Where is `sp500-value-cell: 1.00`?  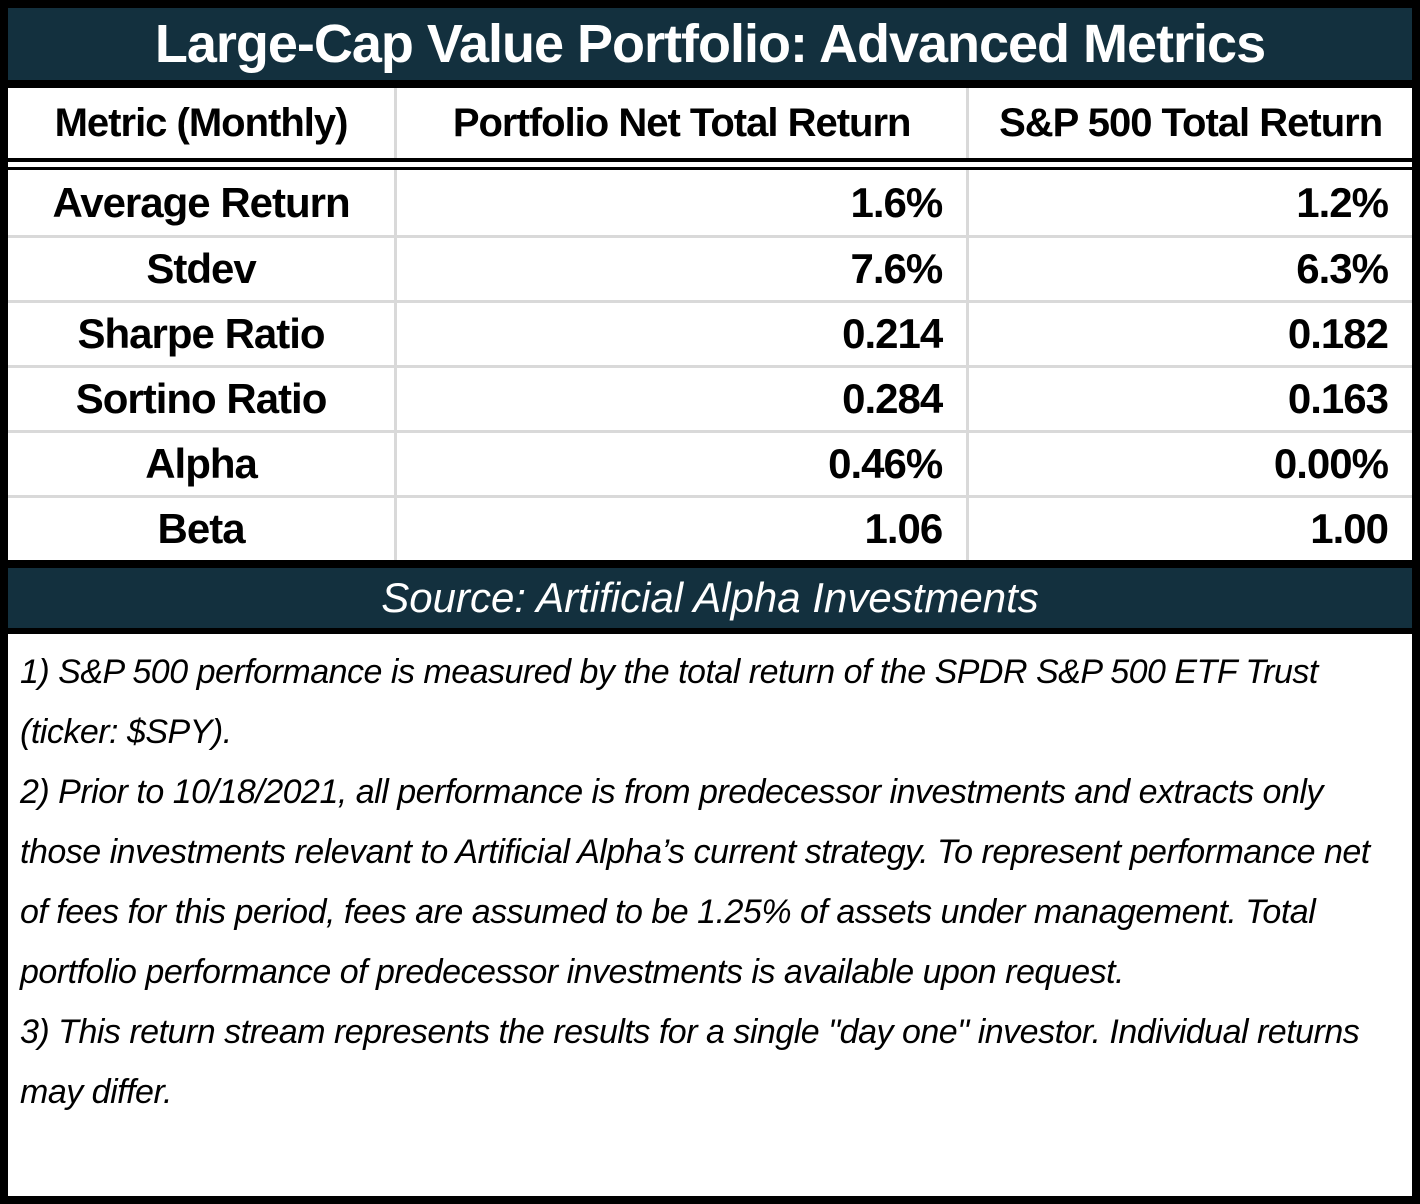
sp500-value-cell: 1.00 is located at coordinates (1189, 529).